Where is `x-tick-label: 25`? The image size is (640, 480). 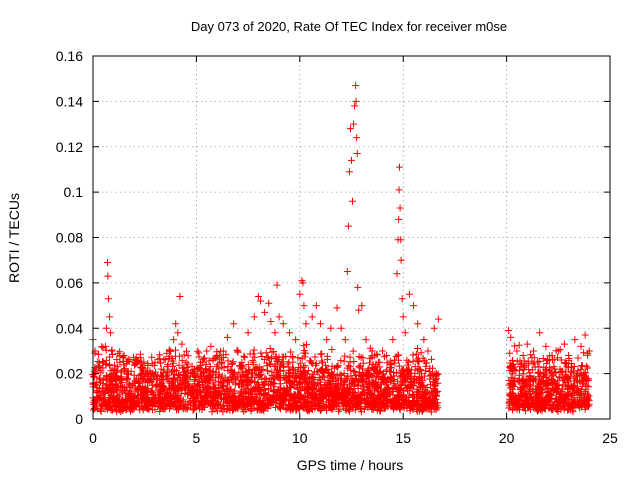 x-tick-label: 25 is located at coordinates (610, 438).